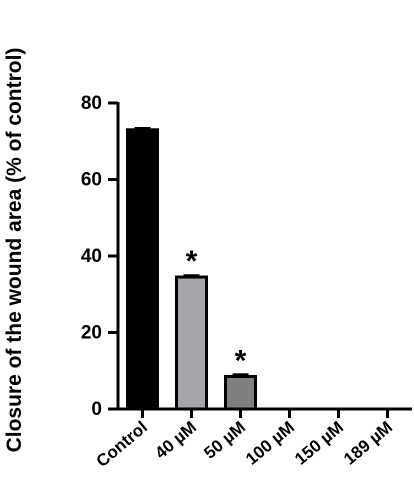 Image resolution: width=414 pixels, height=502 pixels. What do you see at coordinates (368, 443) in the screenshot?
I see `x-tick-label: 189 µM` at bounding box center [368, 443].